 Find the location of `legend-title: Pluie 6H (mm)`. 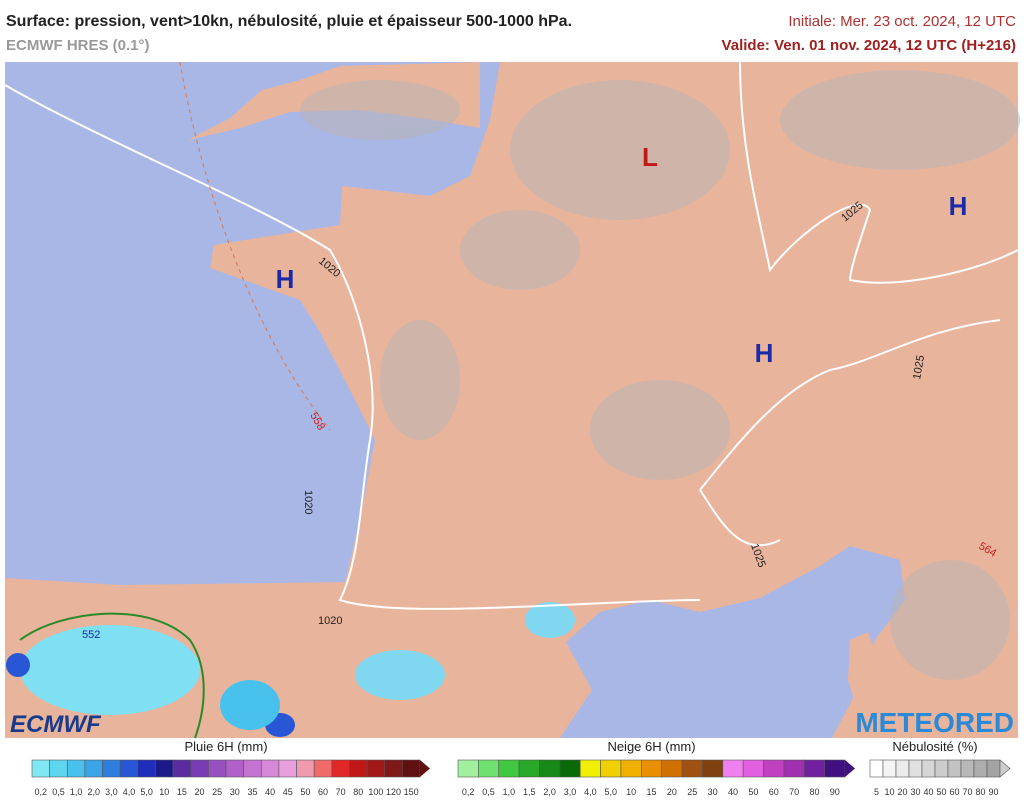

legend-title: Pluie 6H (mm) is located at coordinates (225, 746).